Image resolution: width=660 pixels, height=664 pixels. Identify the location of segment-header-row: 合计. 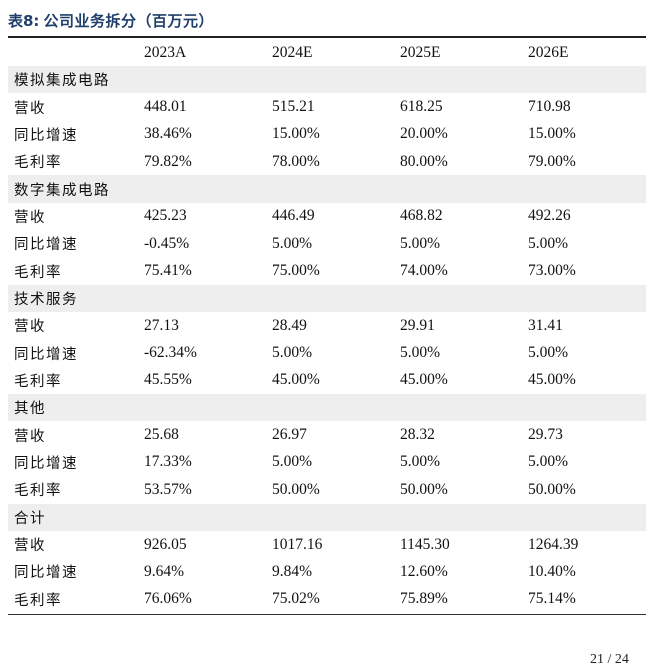
(327, 517).